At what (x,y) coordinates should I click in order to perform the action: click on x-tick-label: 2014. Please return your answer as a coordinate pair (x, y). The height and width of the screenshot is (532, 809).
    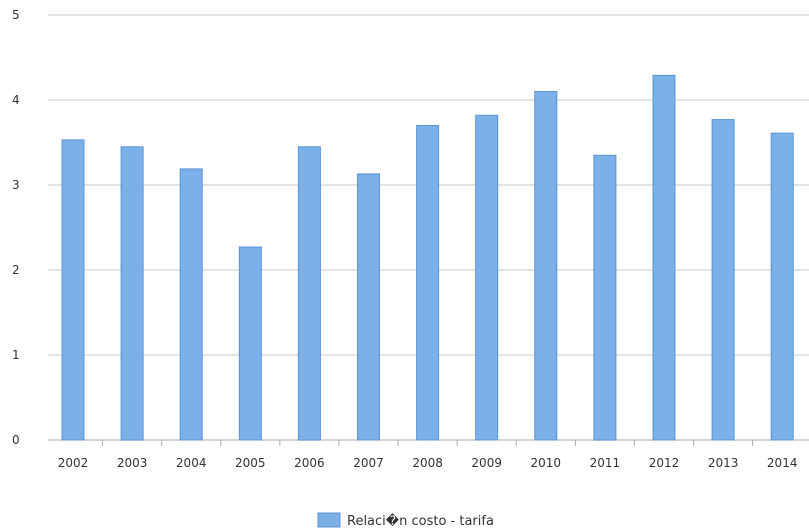
    Looking at the image, I should click on (782, 463).